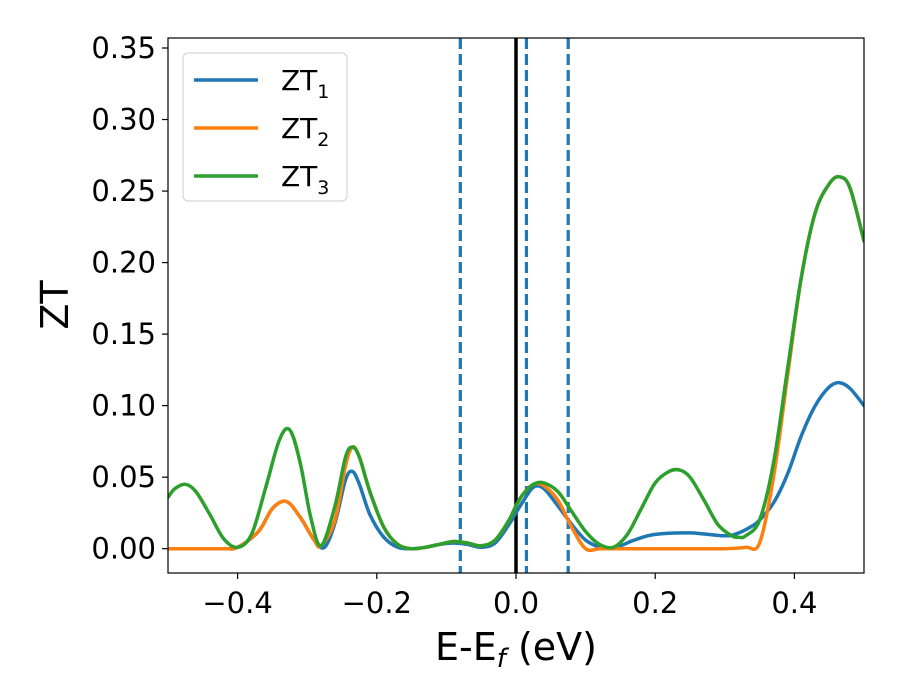 This screenshot has height=700, width=900. What do you see at coordinates (655, 603) in the screenshot?
I see `x-tick-label: 0.2` at bounding box center [655, 603].